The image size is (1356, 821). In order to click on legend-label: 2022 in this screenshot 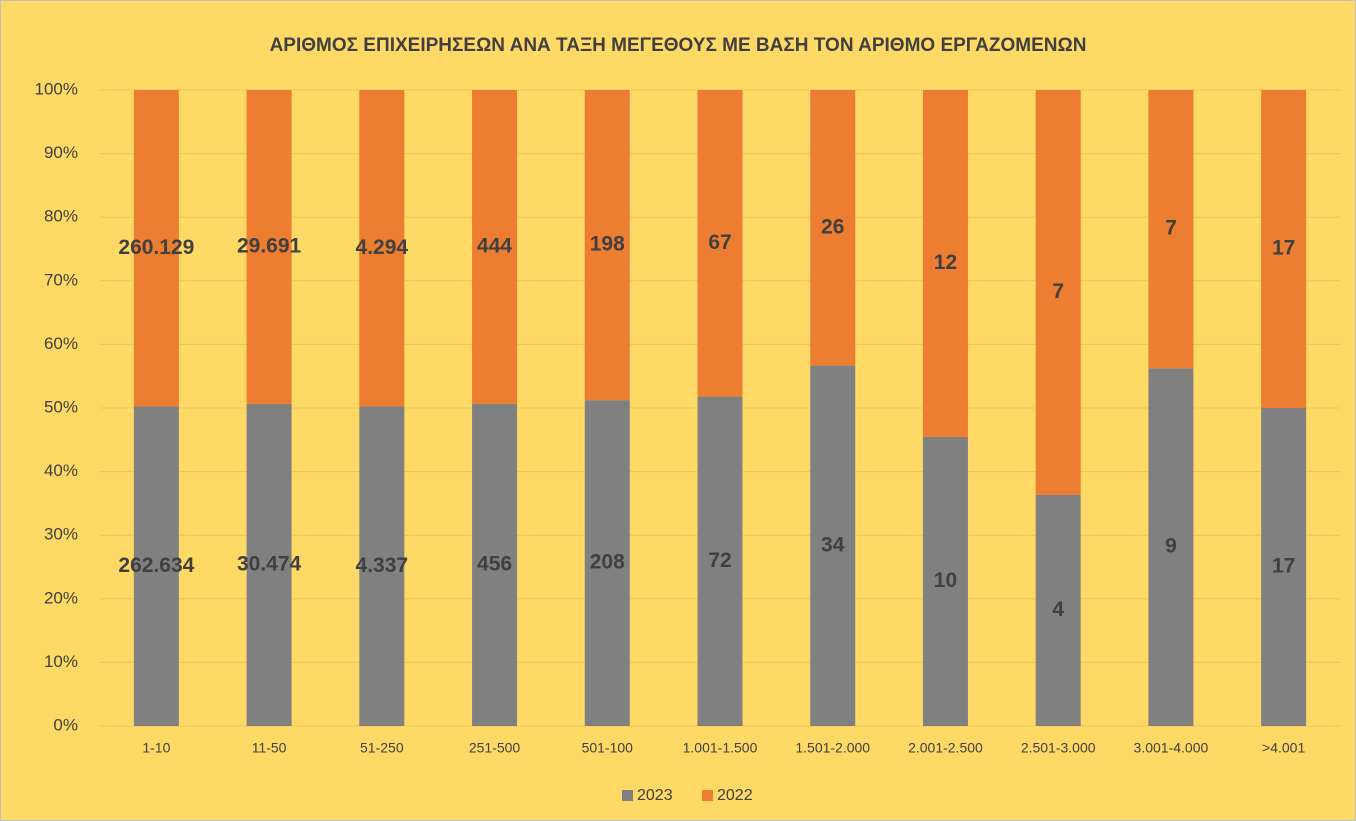, I will do `click(735, 795)`.